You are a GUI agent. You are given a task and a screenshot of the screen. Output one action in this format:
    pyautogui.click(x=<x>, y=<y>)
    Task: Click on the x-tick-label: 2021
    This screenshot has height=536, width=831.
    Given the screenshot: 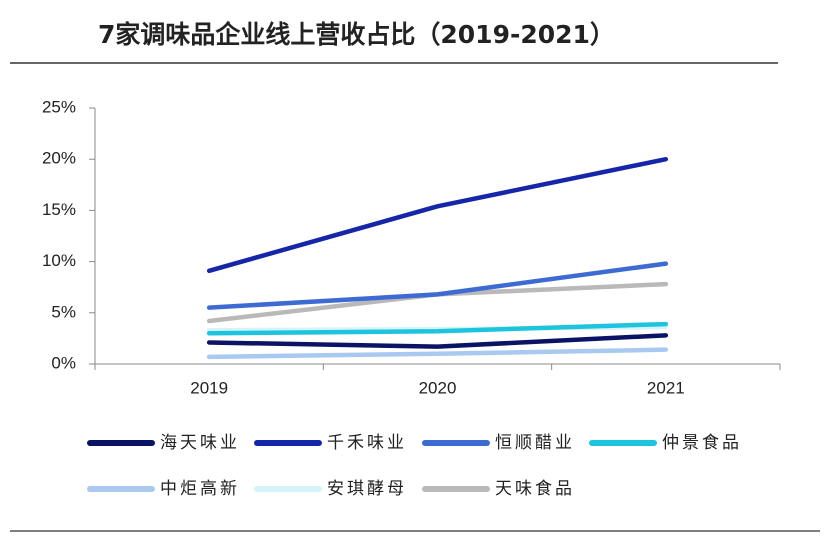 What is the action you would take?
    pyautogui.click(x=666, y=387)
    